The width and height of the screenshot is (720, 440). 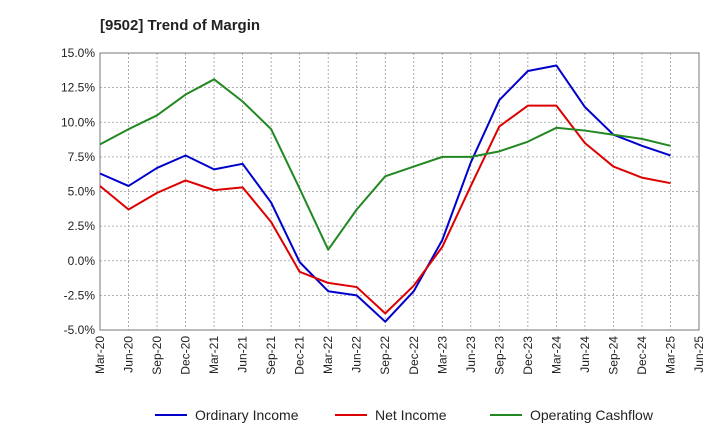 I want to click on x-tick-label: Mar-22, so click(x=328, y=355).